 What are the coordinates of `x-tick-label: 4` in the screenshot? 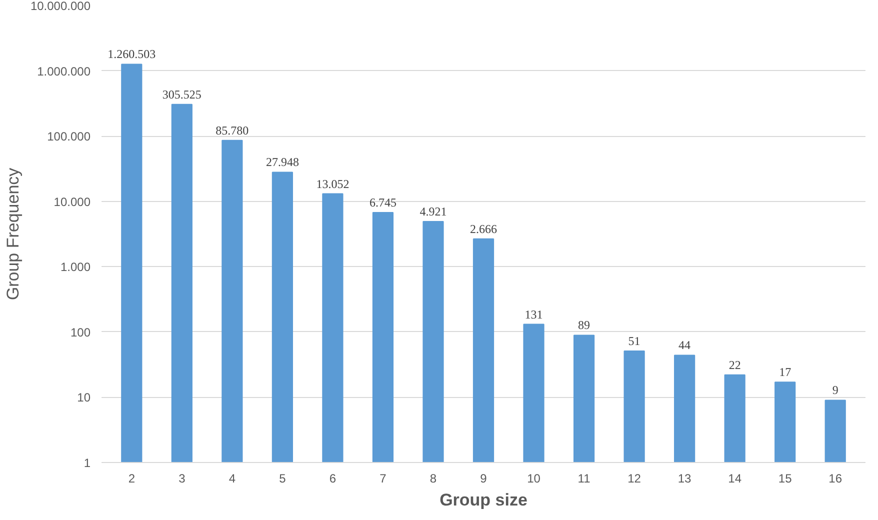 It's located at (232, 479).